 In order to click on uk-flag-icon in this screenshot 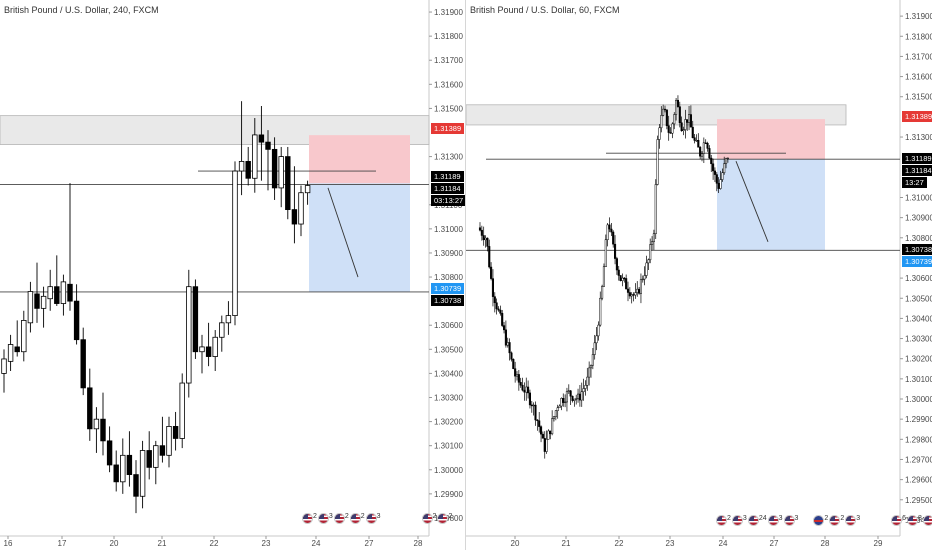, I will do `click(819, 520)`.